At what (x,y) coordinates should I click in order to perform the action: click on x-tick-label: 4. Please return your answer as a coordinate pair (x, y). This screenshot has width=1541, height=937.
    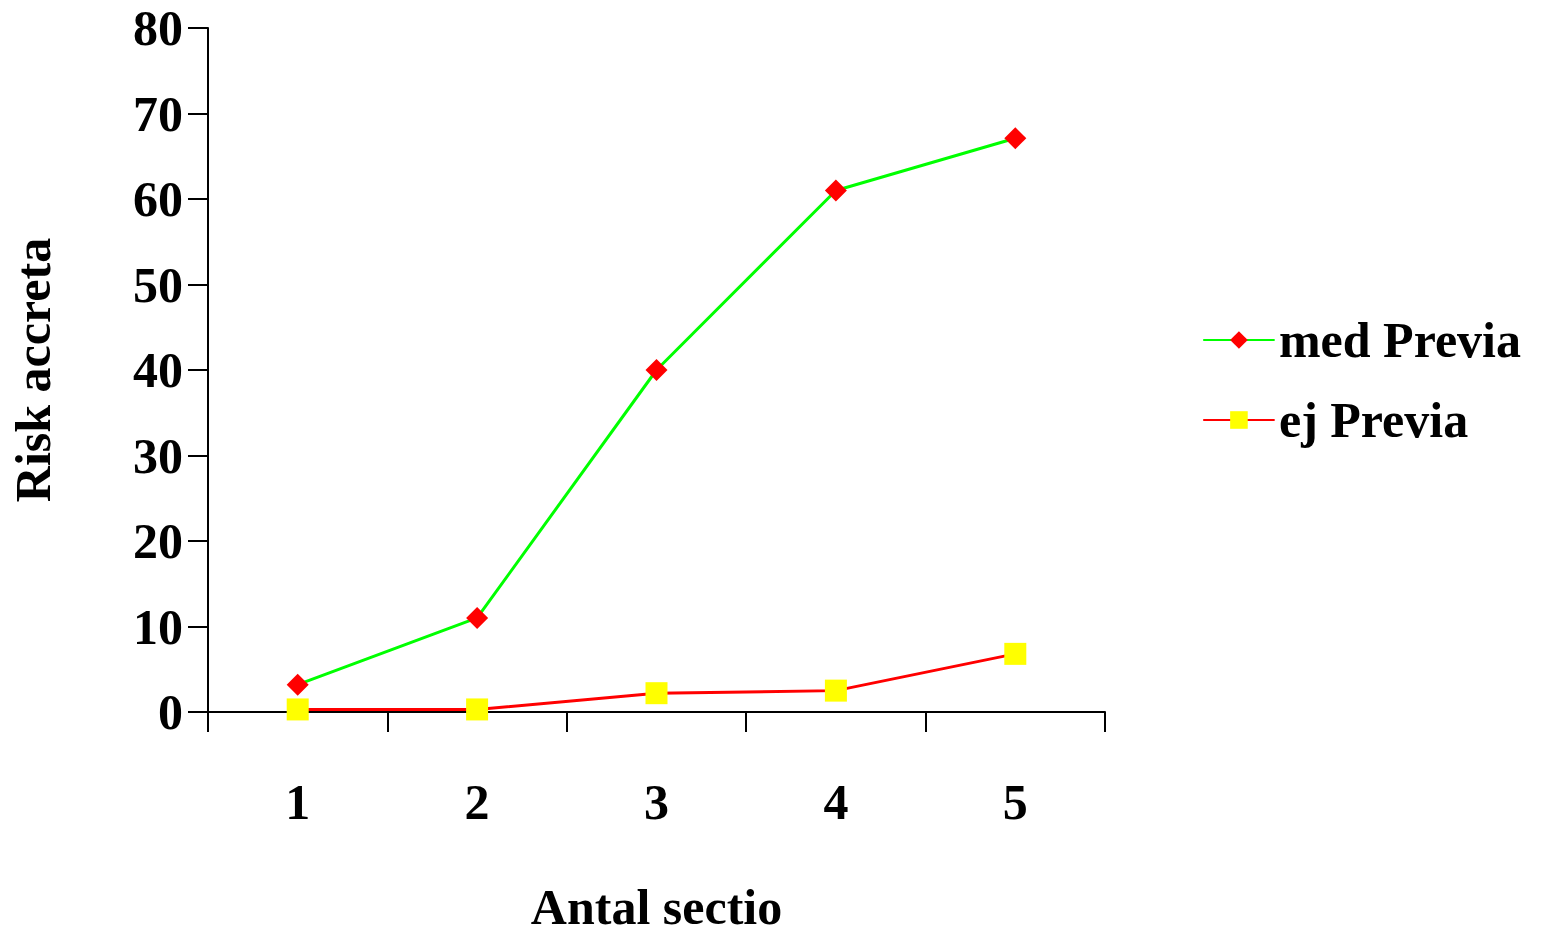
    Looking at the image, I should click on (836, 802).